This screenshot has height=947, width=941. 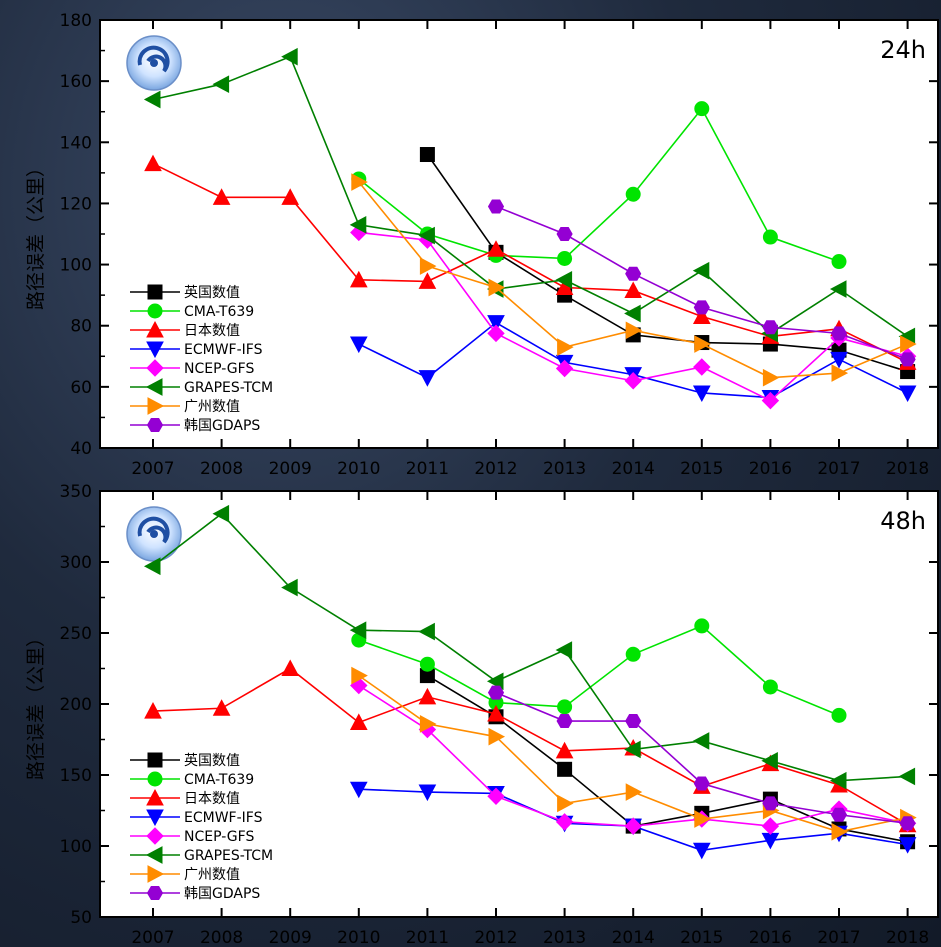 I want to click on y-tick-label: 350, so click(x=76, y=492).